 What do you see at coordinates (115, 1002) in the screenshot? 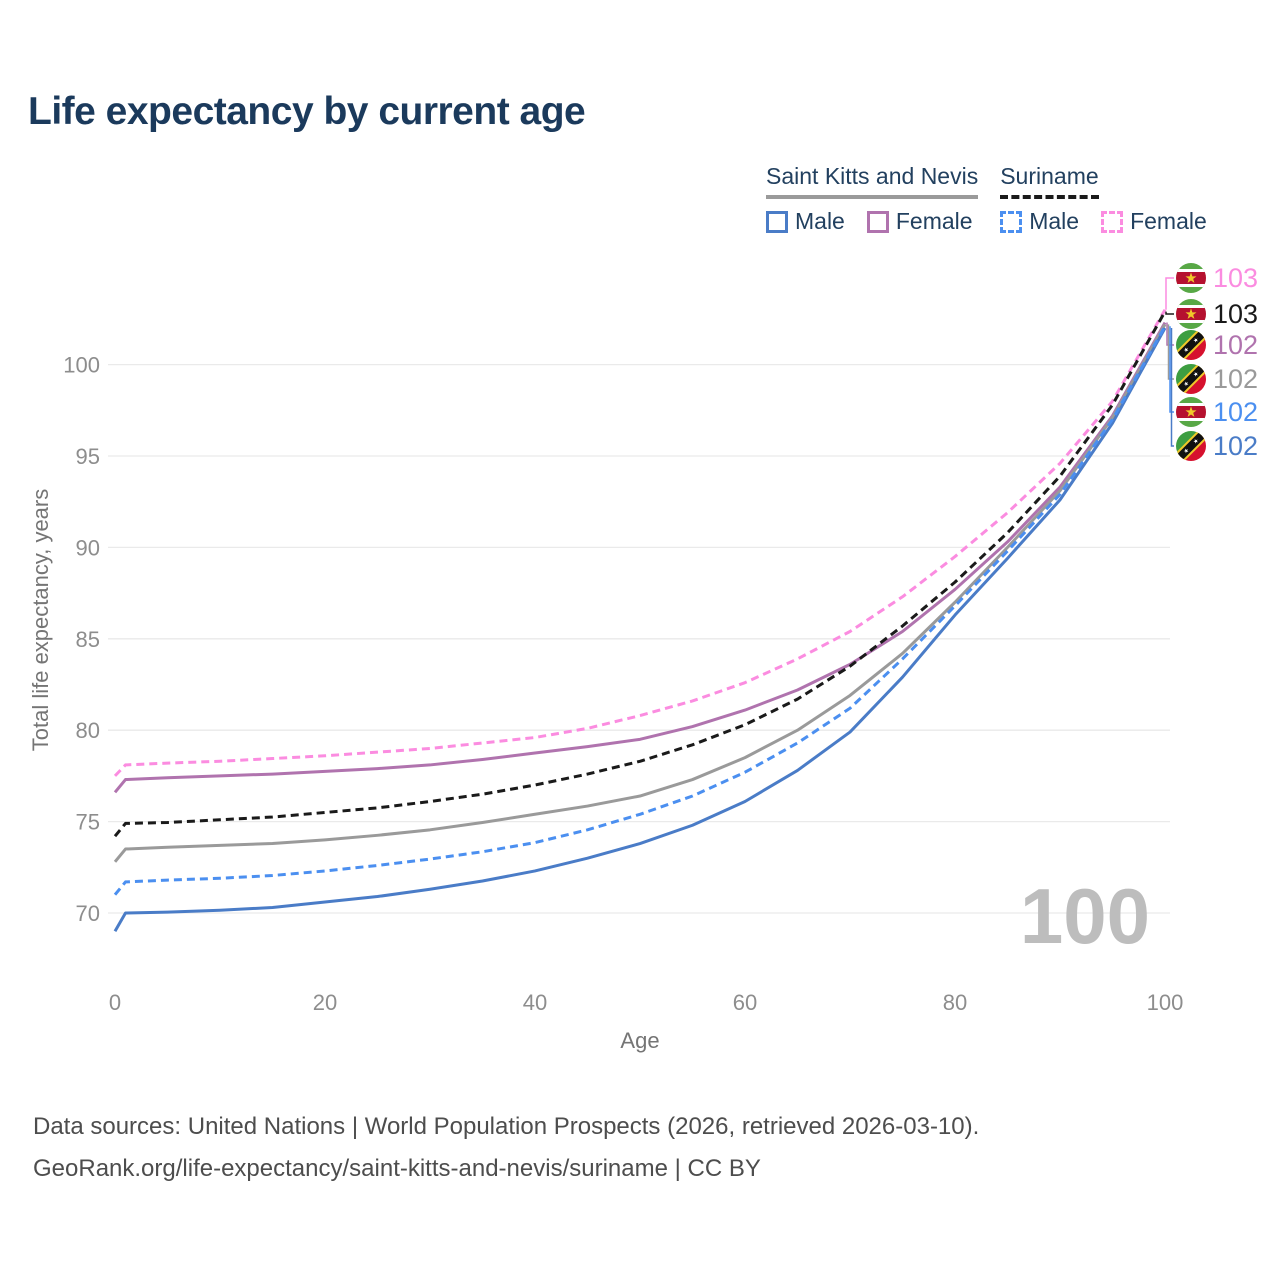
I see `x-tick-label: 0` at bounding box center [115, 1002].